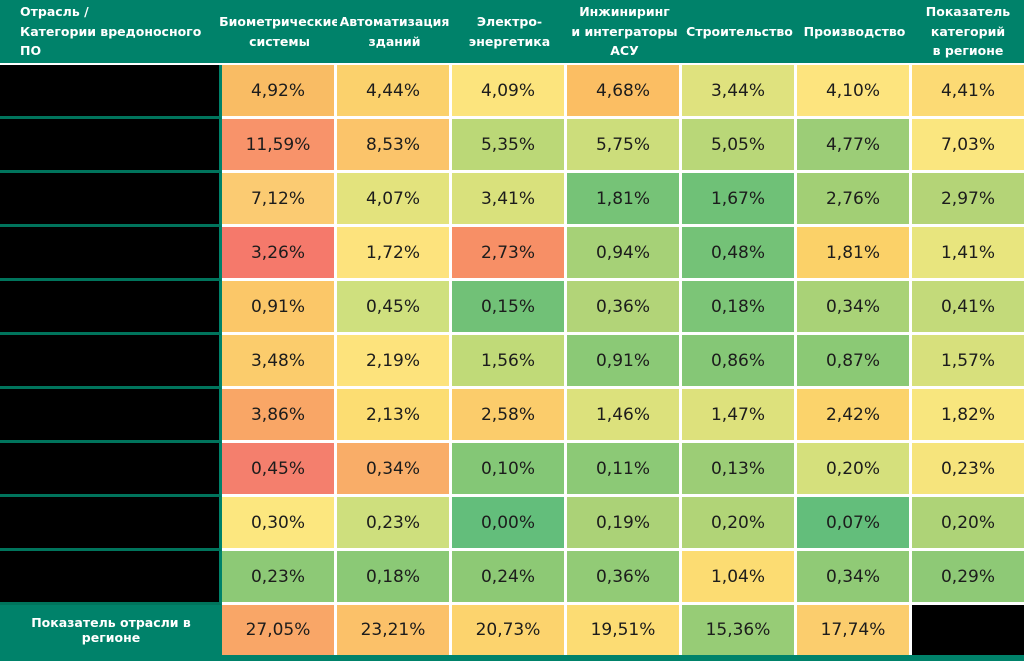 The width and height of the screenshot is (1024, 661). Describe the element at coordinates (509, 470) in the screenshot. I see `heatmap-cell: 0,10%` at that location.